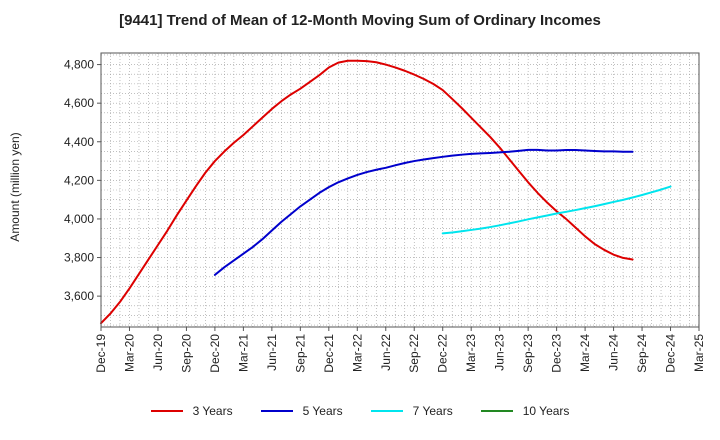  What do you see at coordinates (556, 210) in the screenshot?
I see `series-line-7-years` at bounding box center [556, 210].